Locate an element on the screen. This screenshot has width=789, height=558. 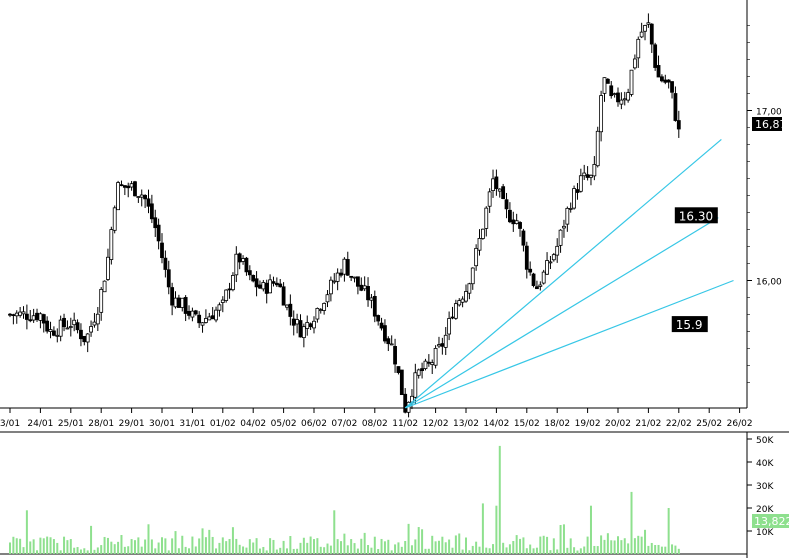
x-tick-label: 19/02 is located at coordinates (588, 424).